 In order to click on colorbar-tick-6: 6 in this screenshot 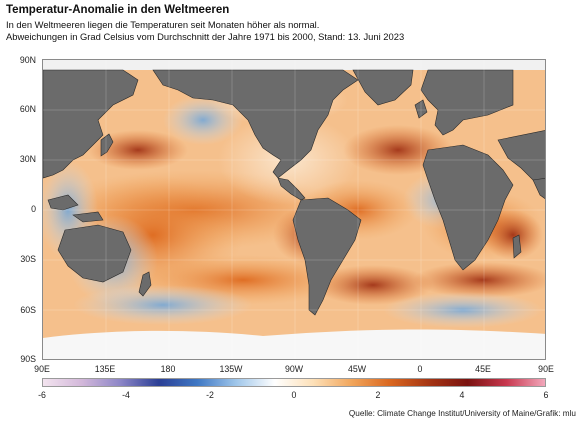, I will do `click(546, 395)`.